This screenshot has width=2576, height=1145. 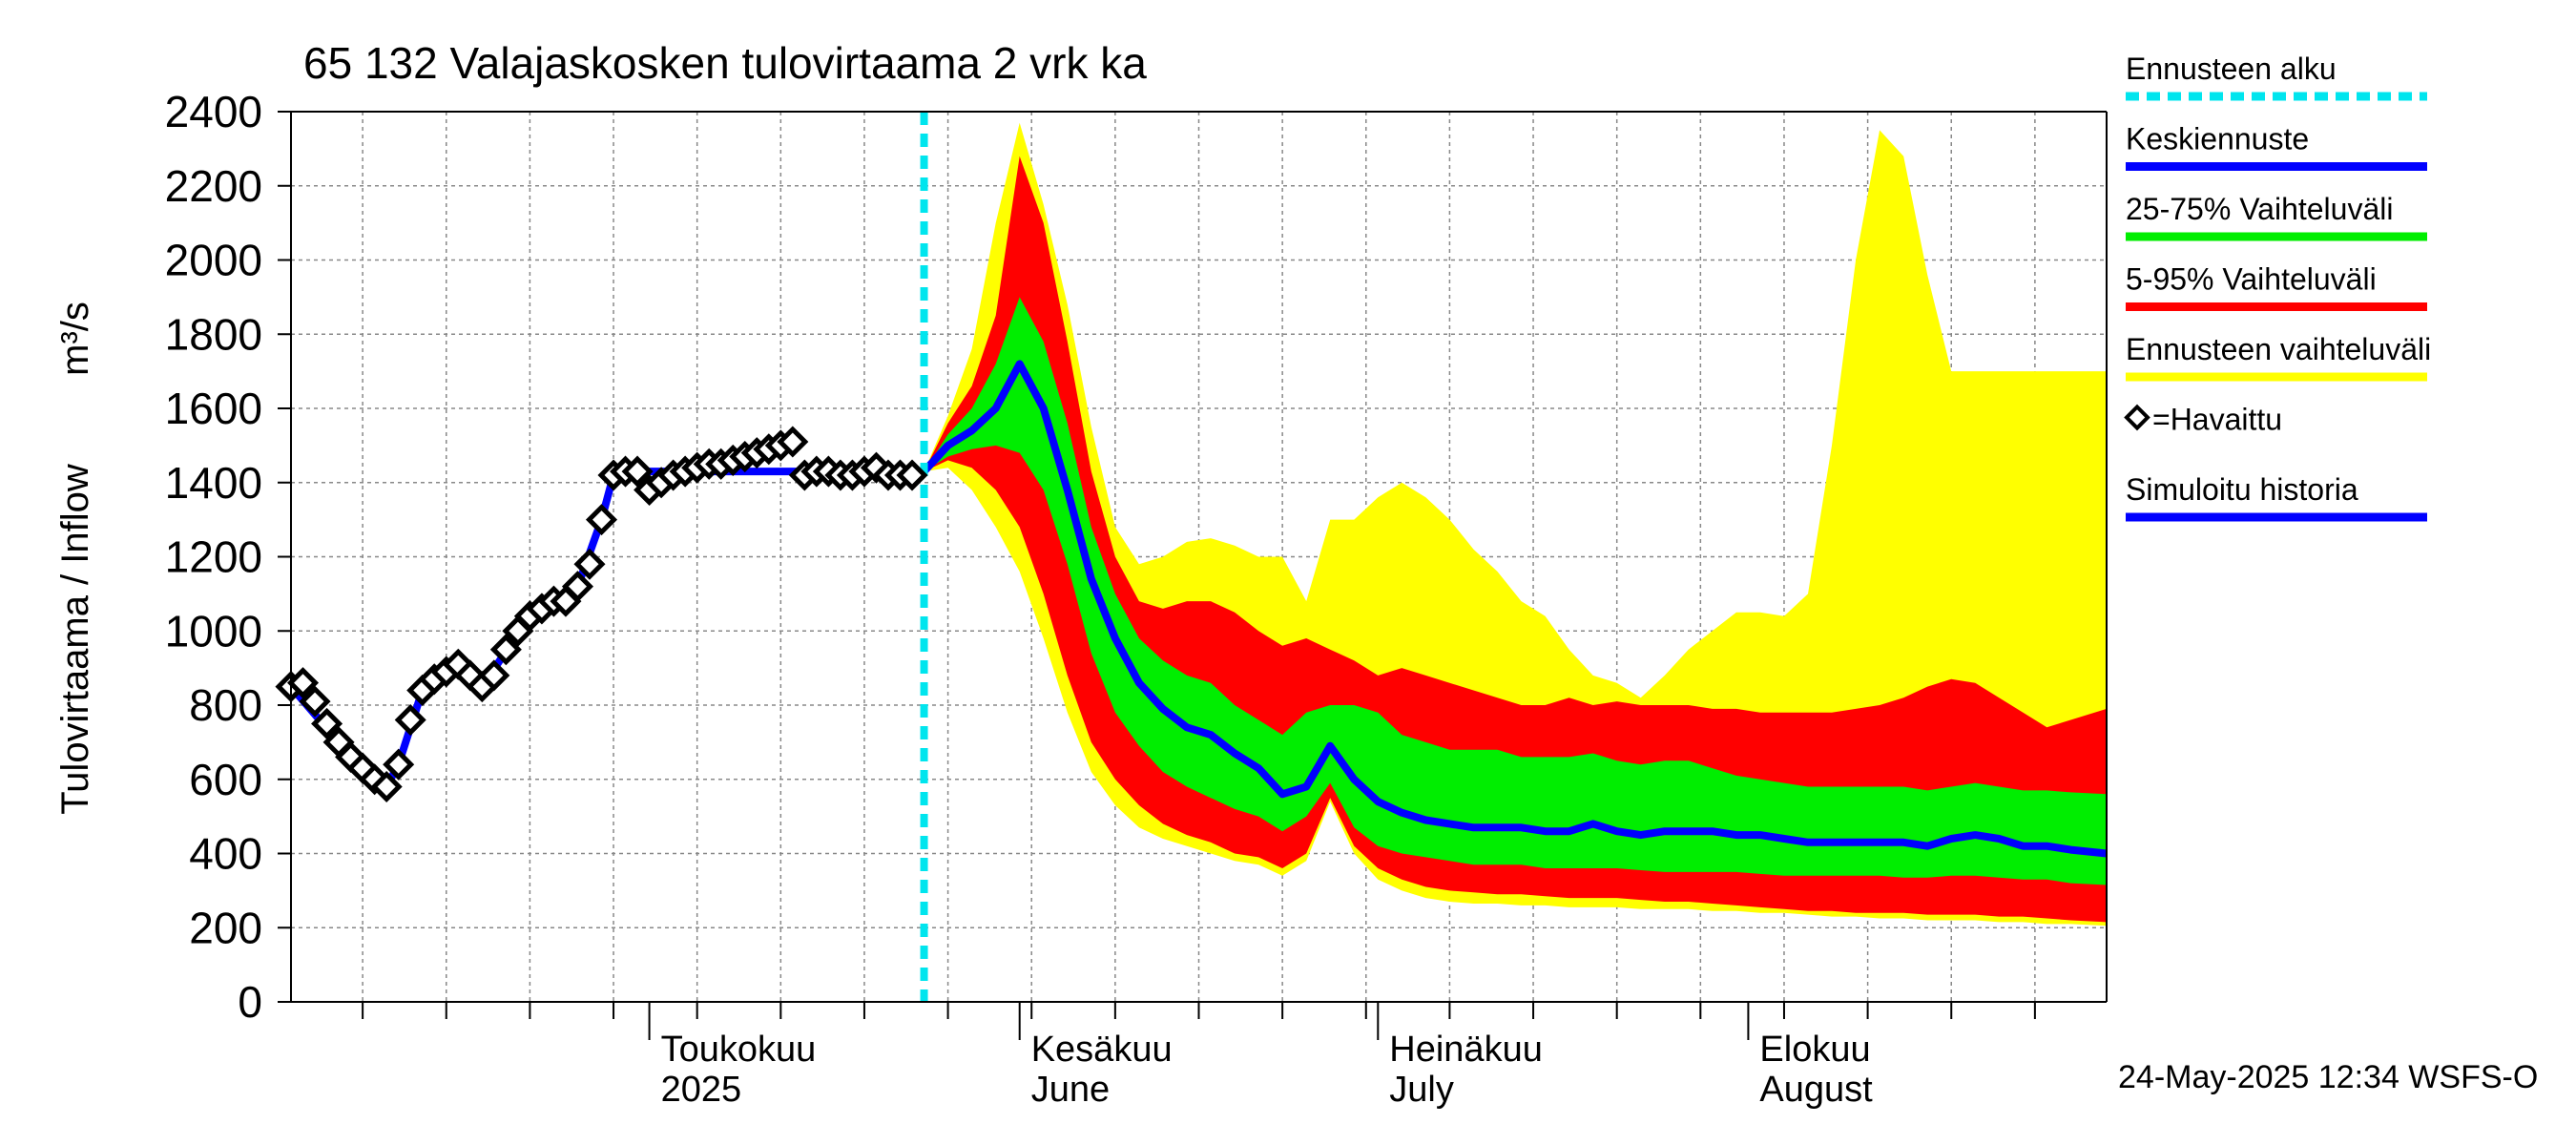 I want to click on x-month-label-en: August, so click(x=1816, y=1090).